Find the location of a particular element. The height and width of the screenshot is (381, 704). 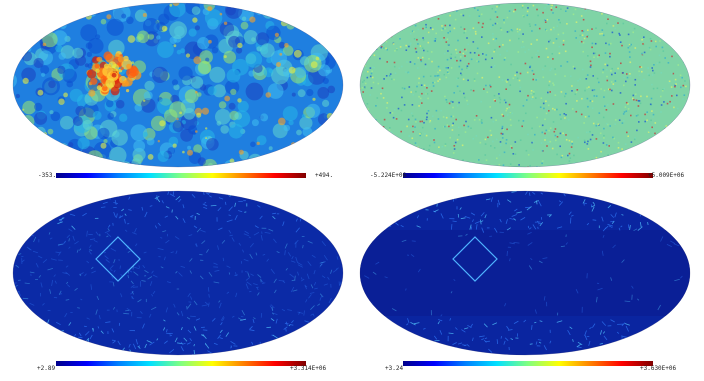

colorbar-min-label: +2.89 is located at coordinates (46, 368).